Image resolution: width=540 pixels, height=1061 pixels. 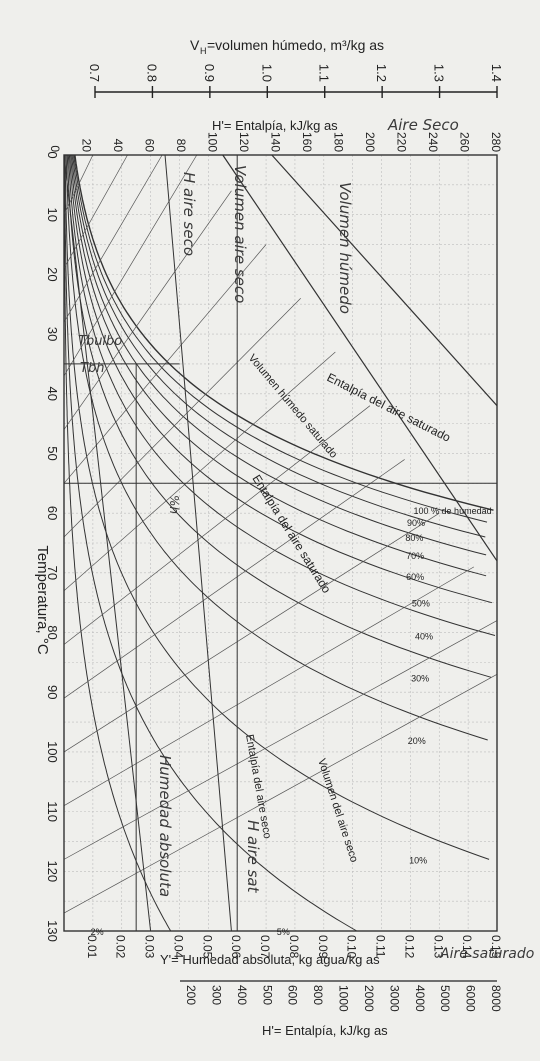 I want to click on humidity-tick-label: 0.15, so click(x=496, y=947).